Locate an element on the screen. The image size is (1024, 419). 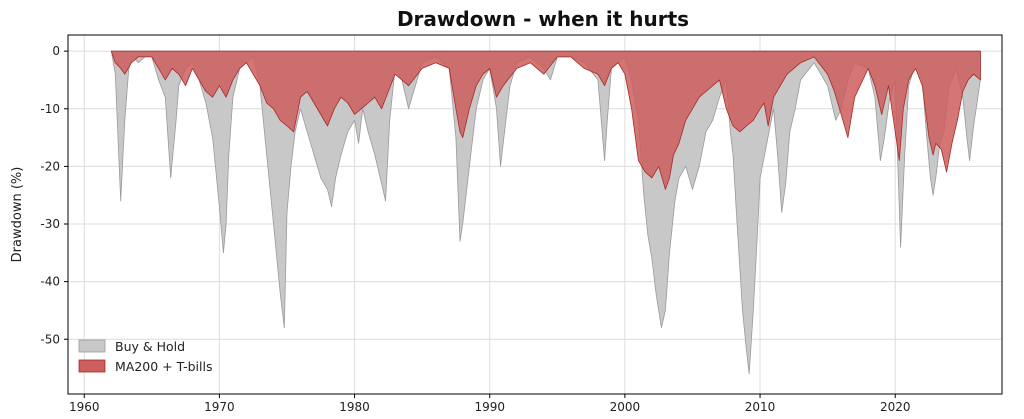
legend-label-ma200-tbills: MA200 + T-bills is located at coordinates (163, 366).